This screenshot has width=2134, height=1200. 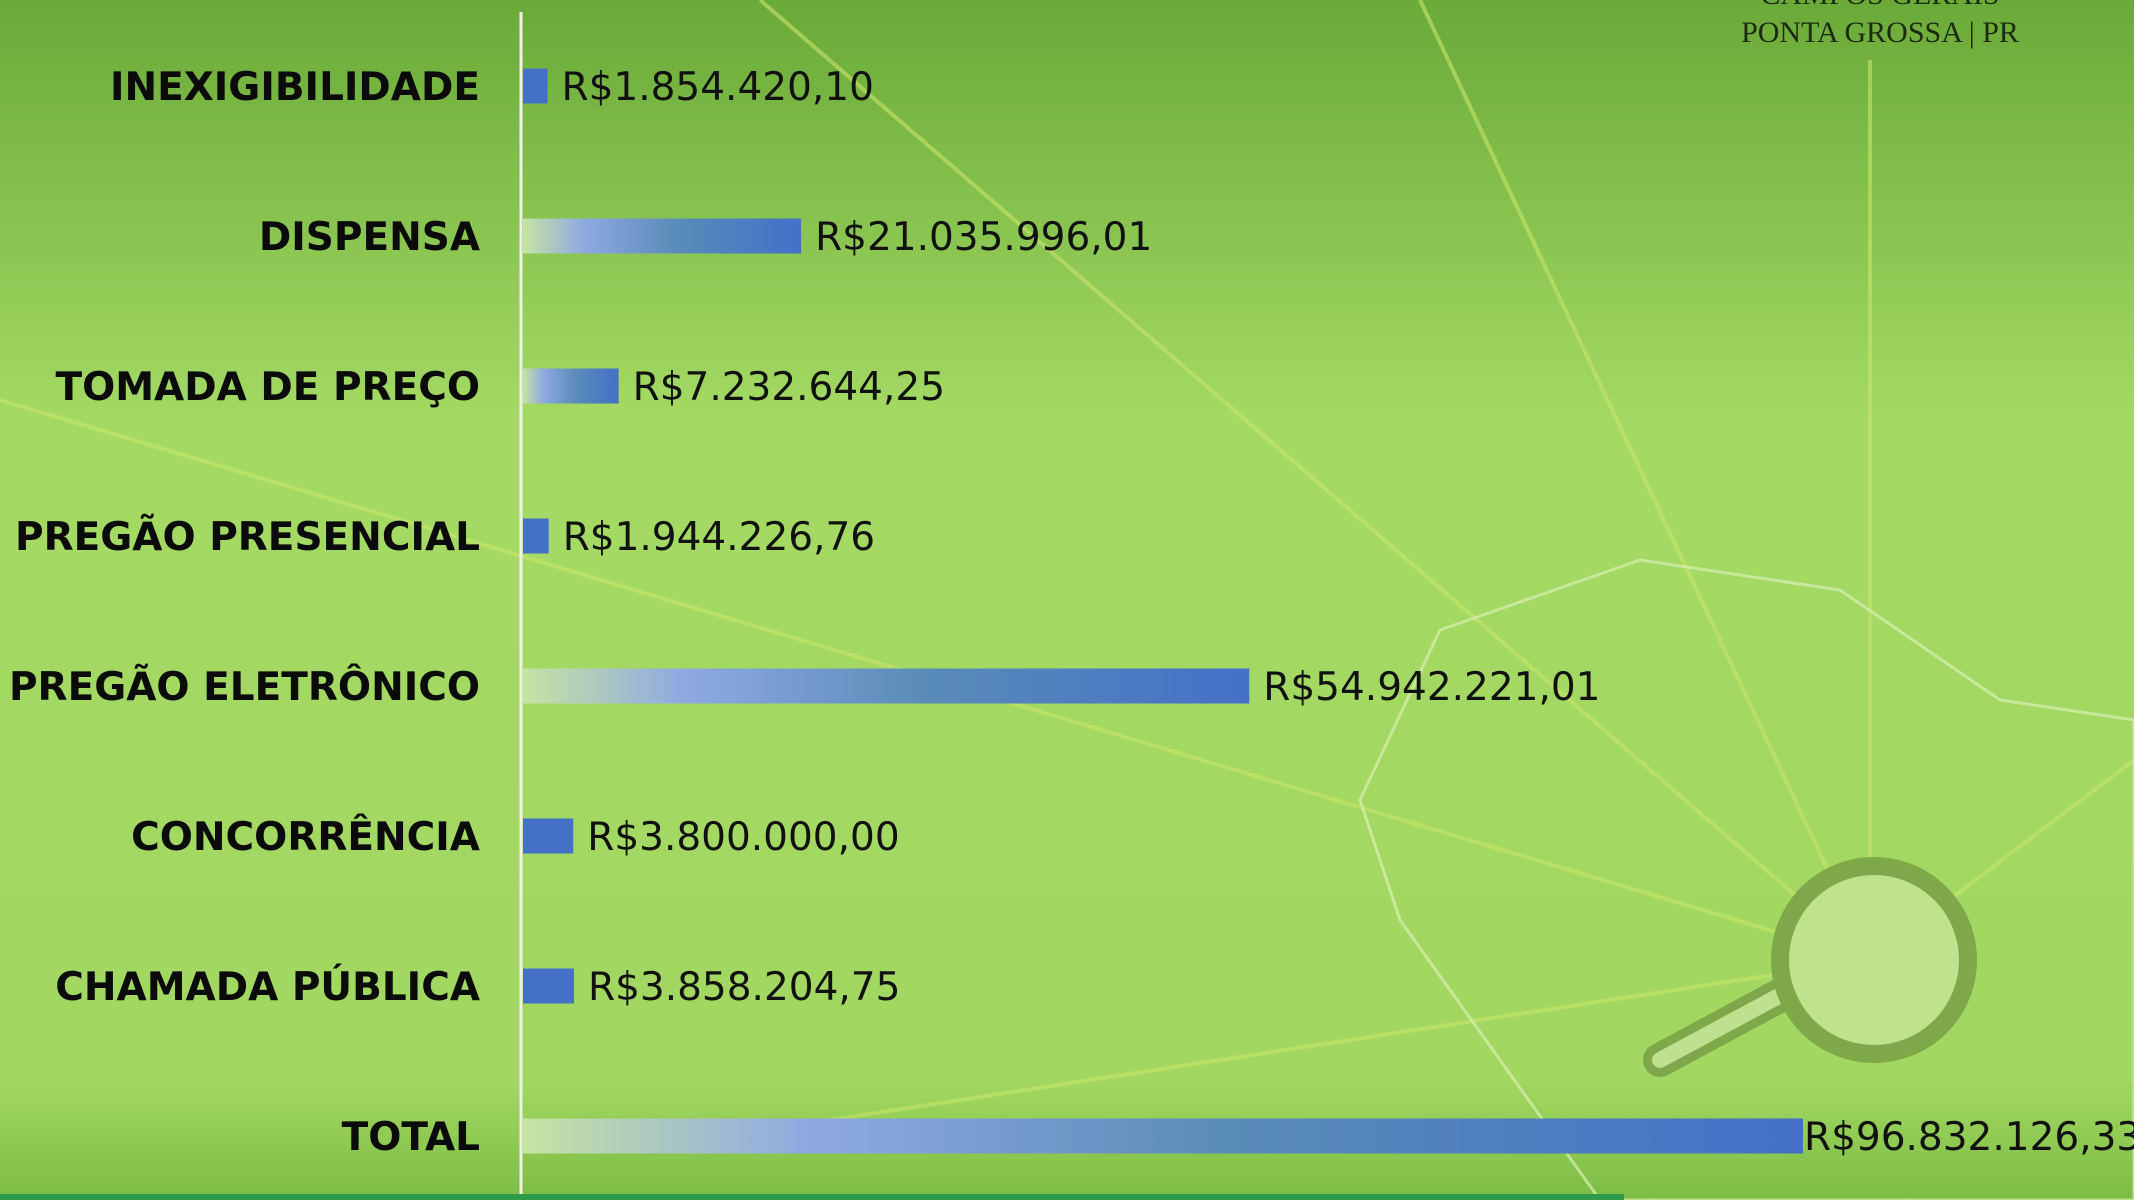 What do you see at coordinates (983, 237) in the screenshot?
I see `value-label: R$21.035.996,01` at bounding box center [983, 237].